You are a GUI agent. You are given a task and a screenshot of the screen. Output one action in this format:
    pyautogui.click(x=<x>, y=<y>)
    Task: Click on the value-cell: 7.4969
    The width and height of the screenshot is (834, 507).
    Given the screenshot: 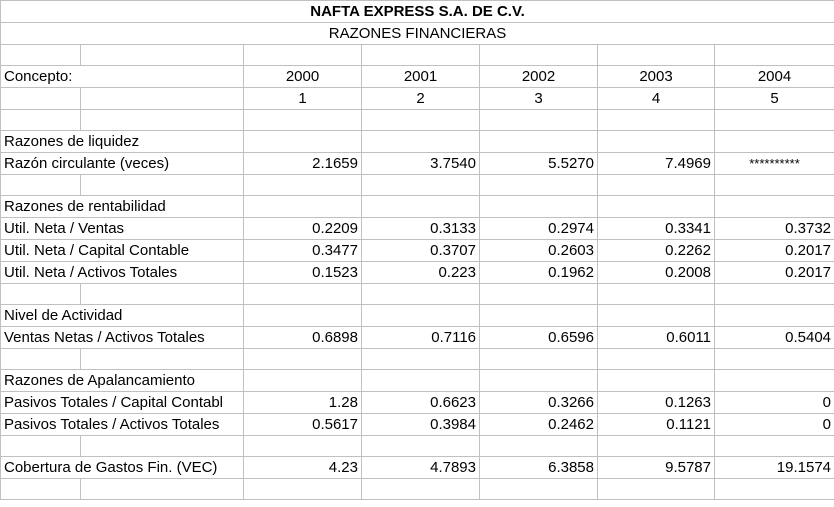 What is the action you would take?
    pyautogui.click(x=656, y=163)
    